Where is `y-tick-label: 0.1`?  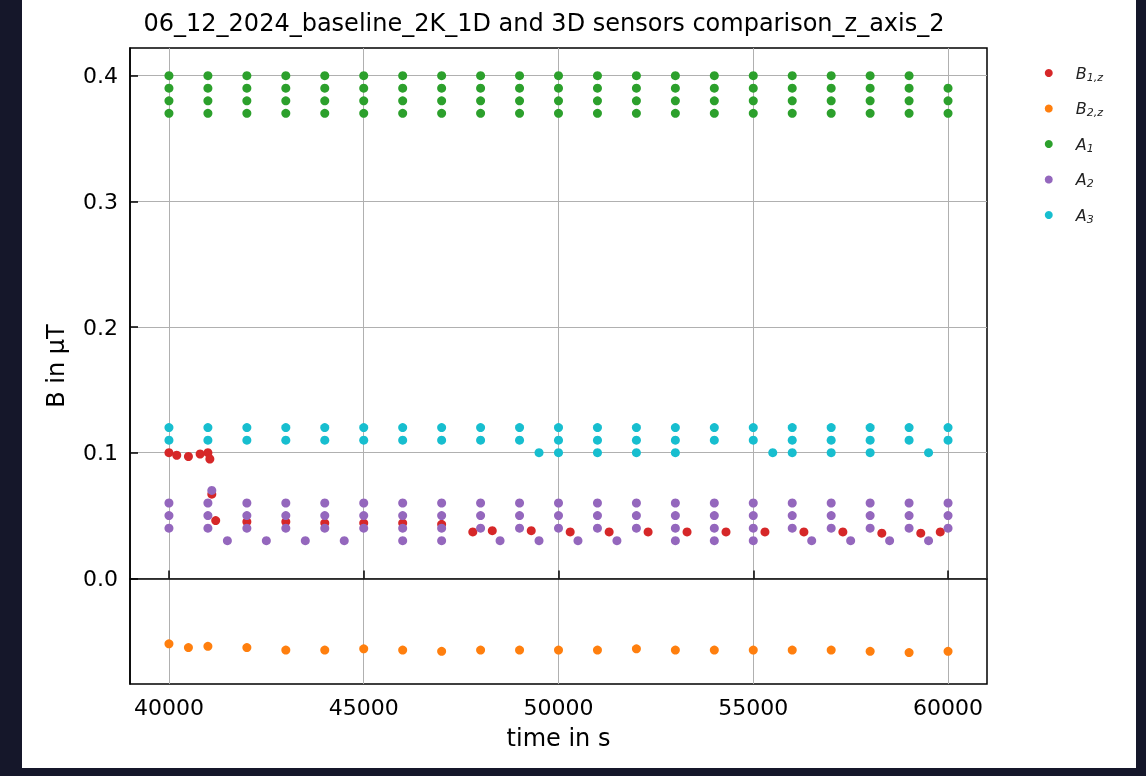
y-tick-label: 0.1 is located at coordinates (100, 453).